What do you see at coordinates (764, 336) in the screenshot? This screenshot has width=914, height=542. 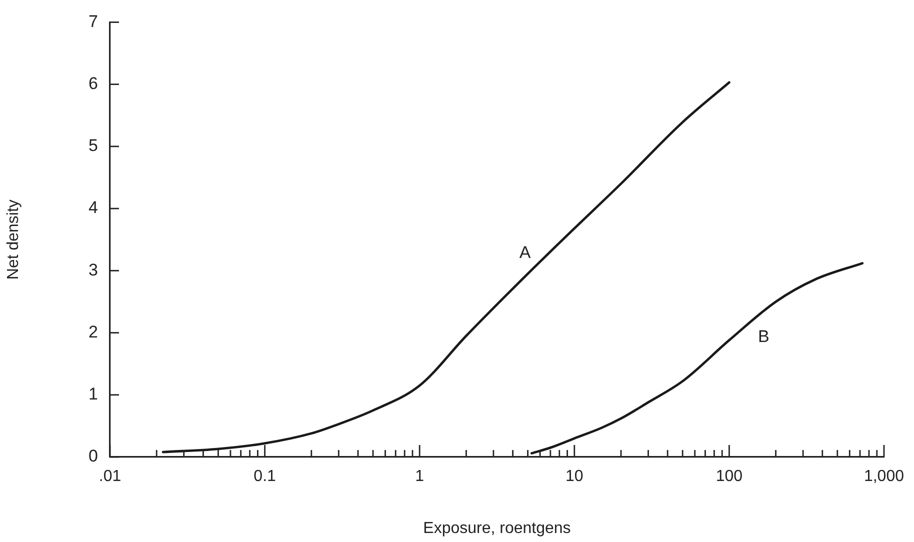 I see `series-label: B` at bounding box center [764, 336].